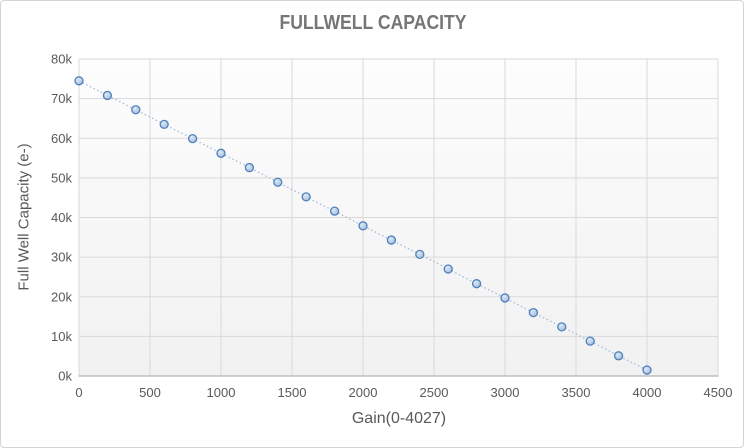 This screenshot has width=744, height=448. I want to click on x-tick-label: 2500, so click(434, 392).